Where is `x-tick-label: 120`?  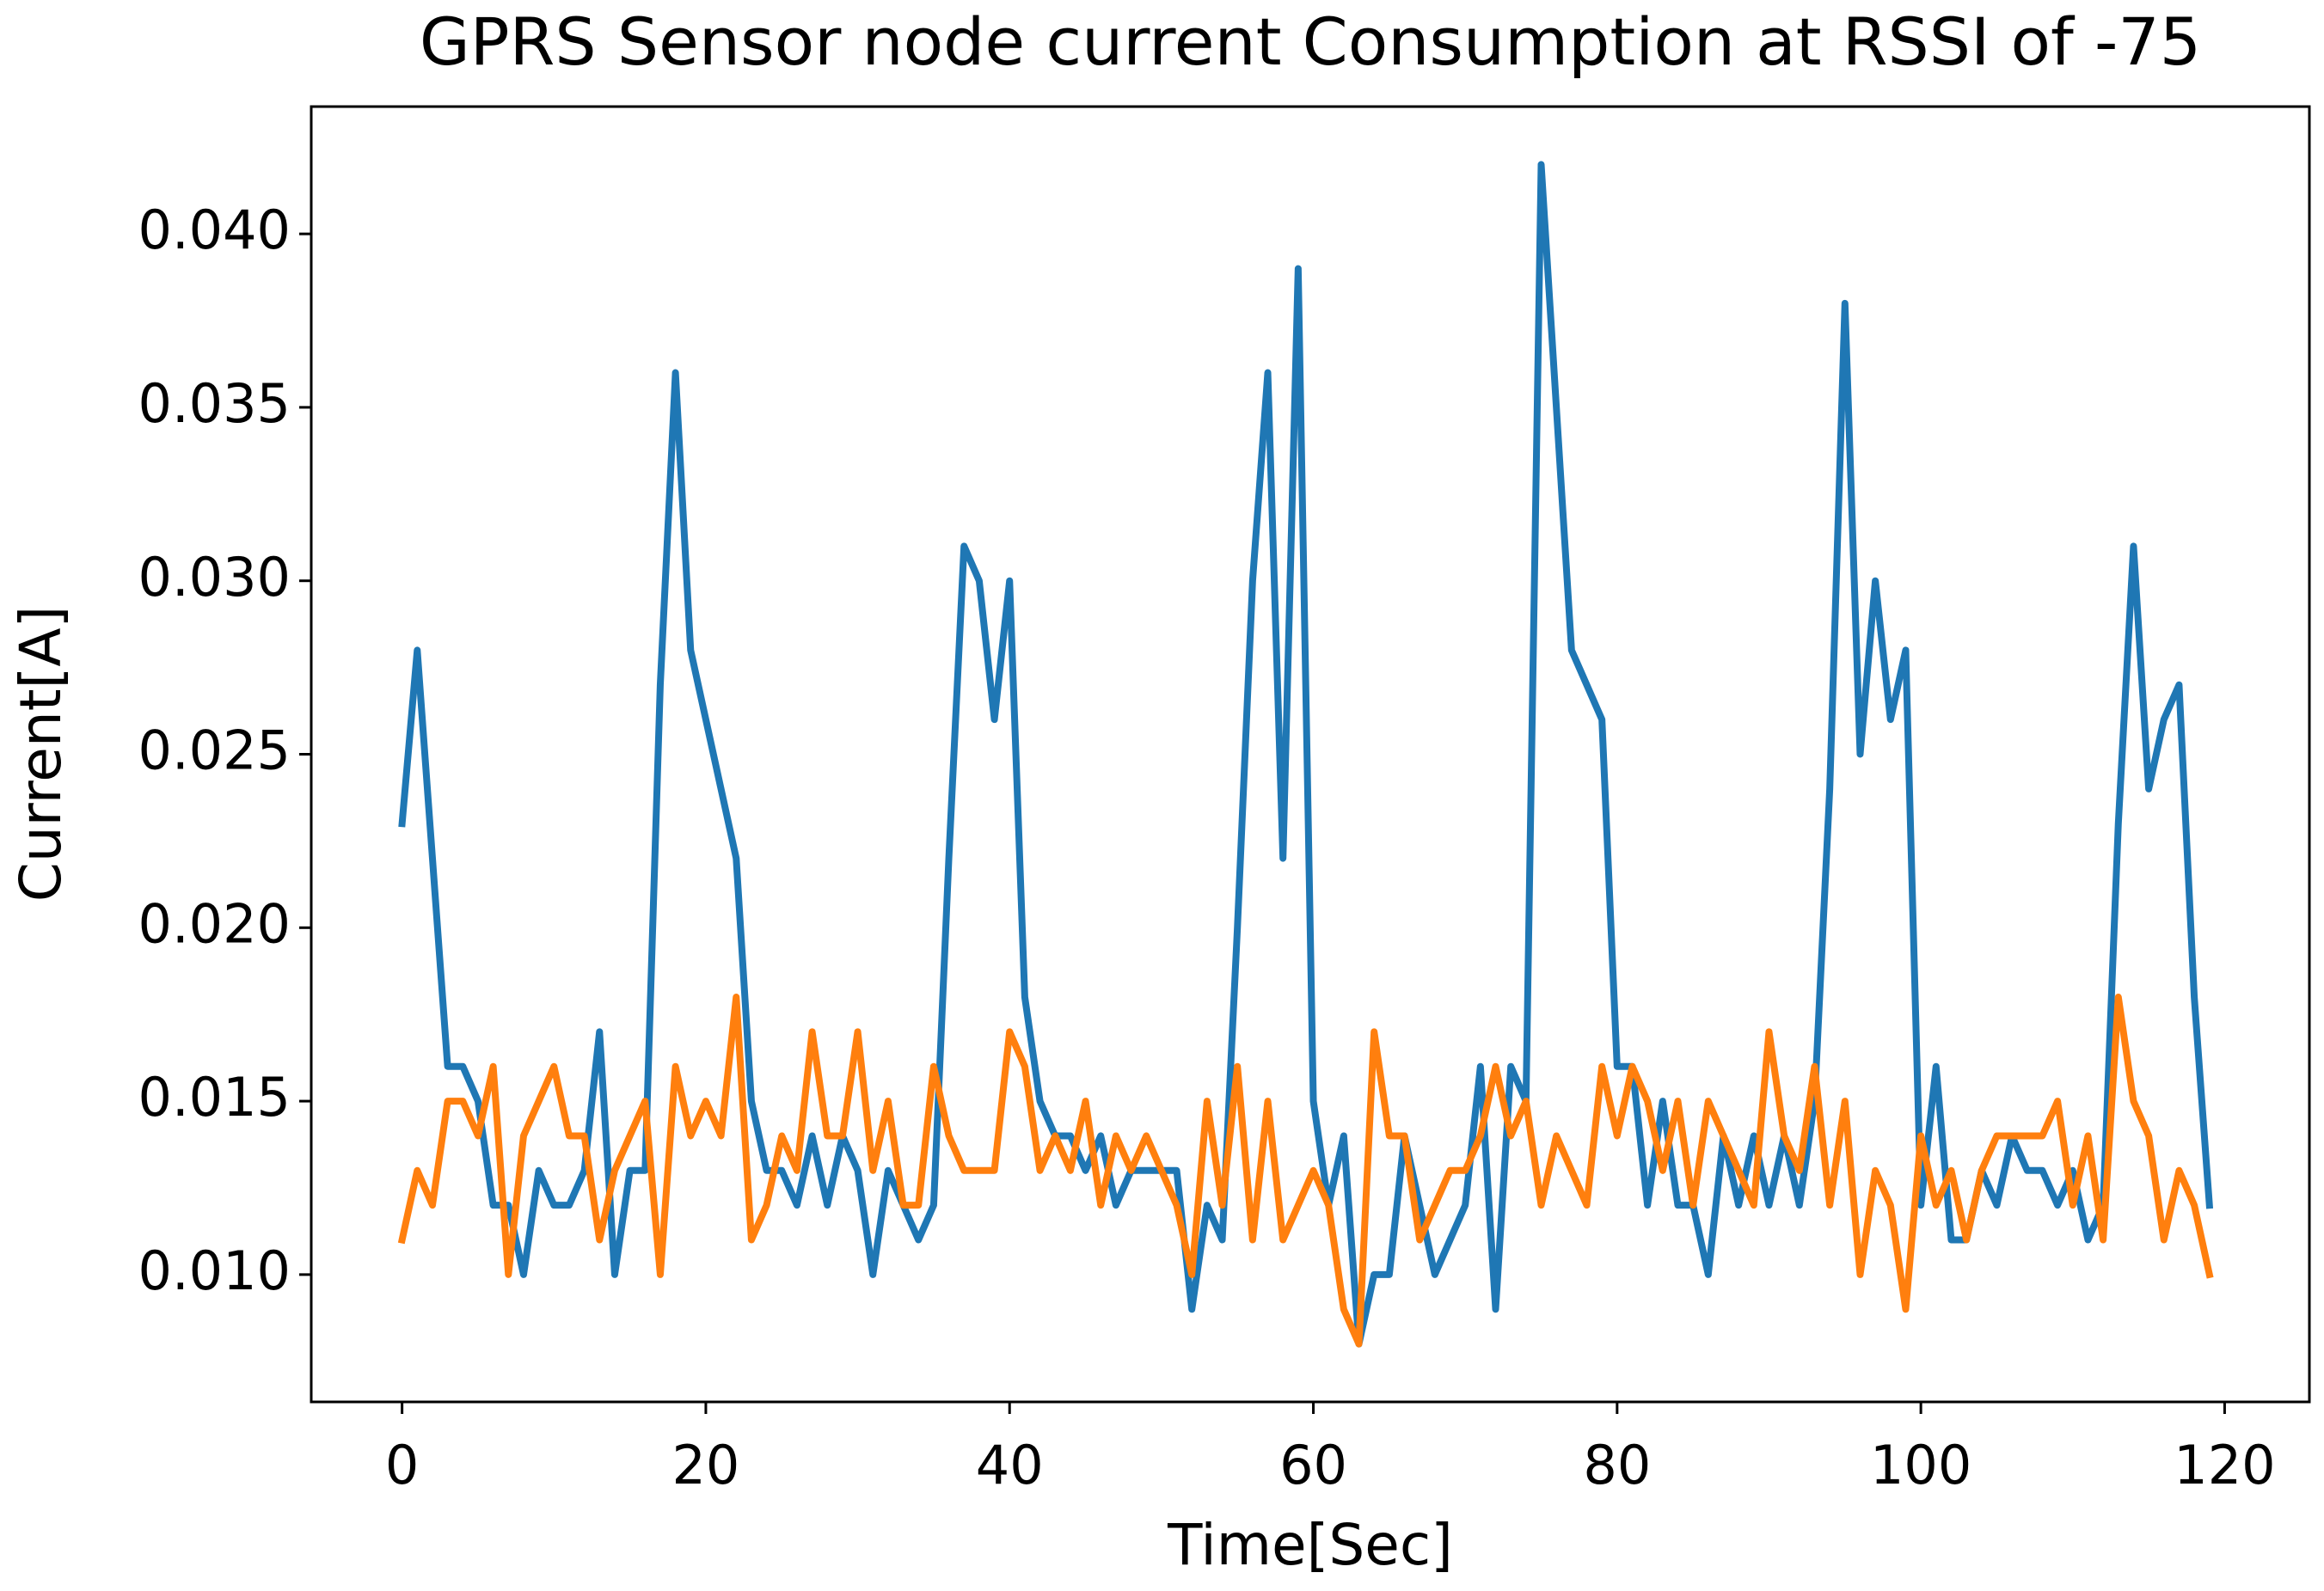
x-tick-label: 120 is located at coordinates (2224, 1465).